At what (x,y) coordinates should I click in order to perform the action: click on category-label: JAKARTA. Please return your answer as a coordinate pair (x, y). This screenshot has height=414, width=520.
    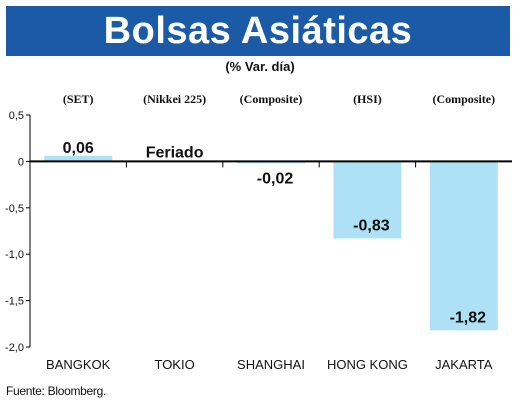
    Looking at the image, I should click on (464, 364).